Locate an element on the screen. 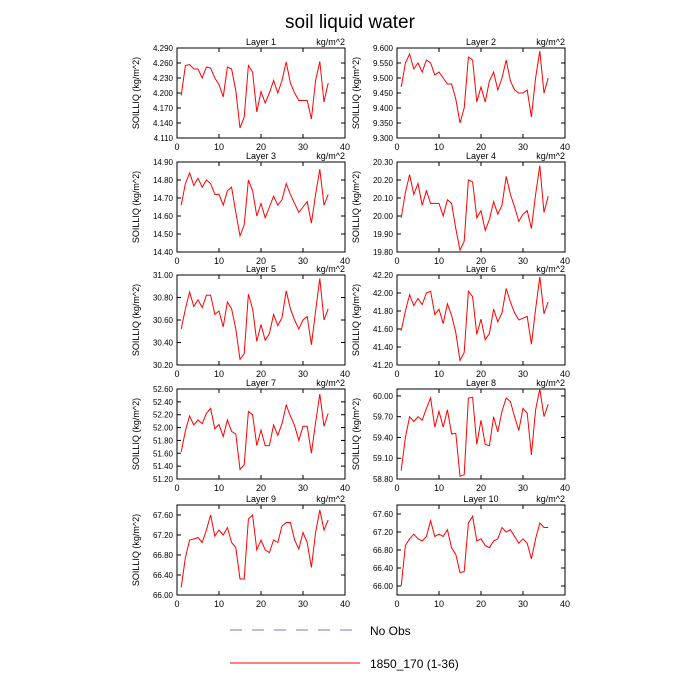 The width and height of the screenshot is (700, 700). y-tick-label: 9.550 is located at coordinates (383, 63).